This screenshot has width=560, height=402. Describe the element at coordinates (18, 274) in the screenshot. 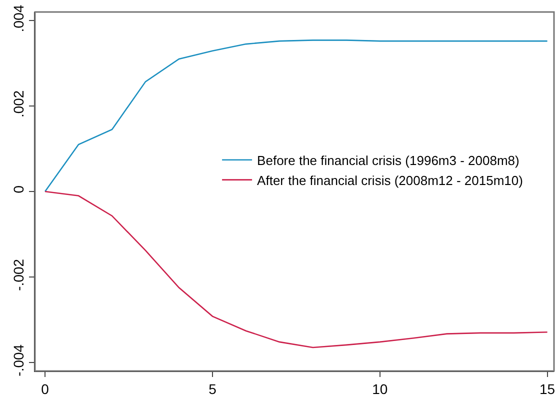

I see `y-tick-label: -.002` at that location.